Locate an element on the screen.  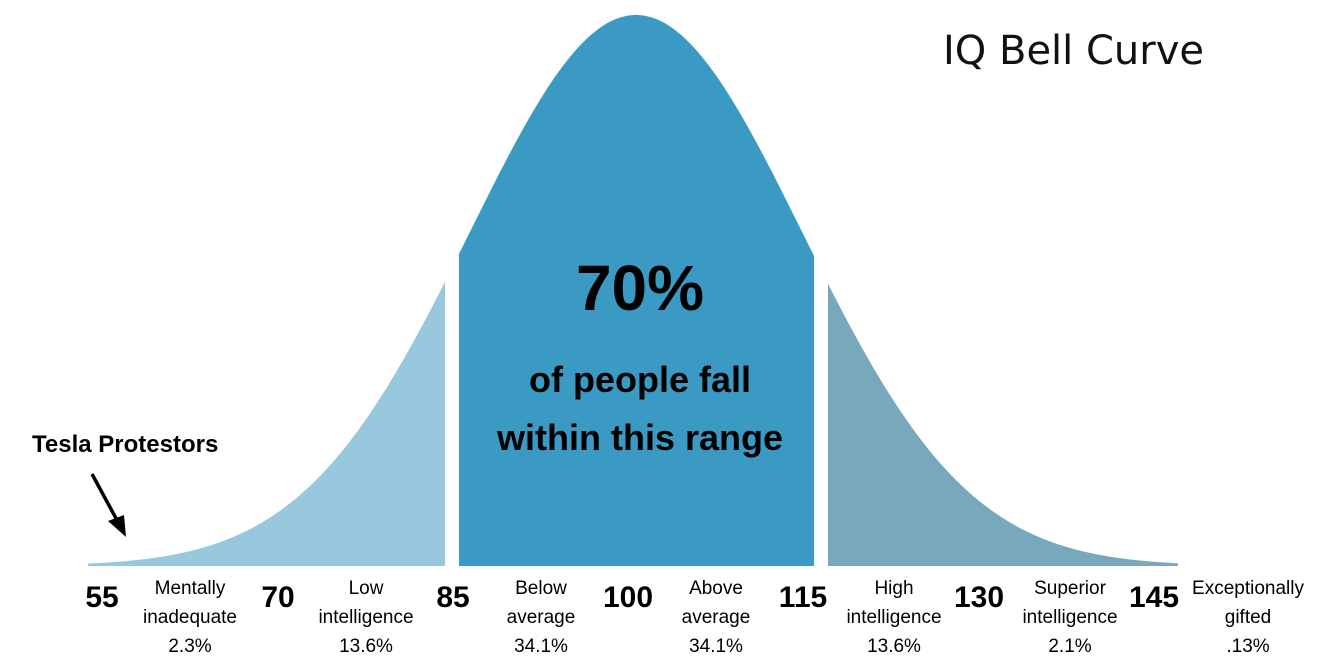
tick-label: 85 is located at coordinates (452, 597).